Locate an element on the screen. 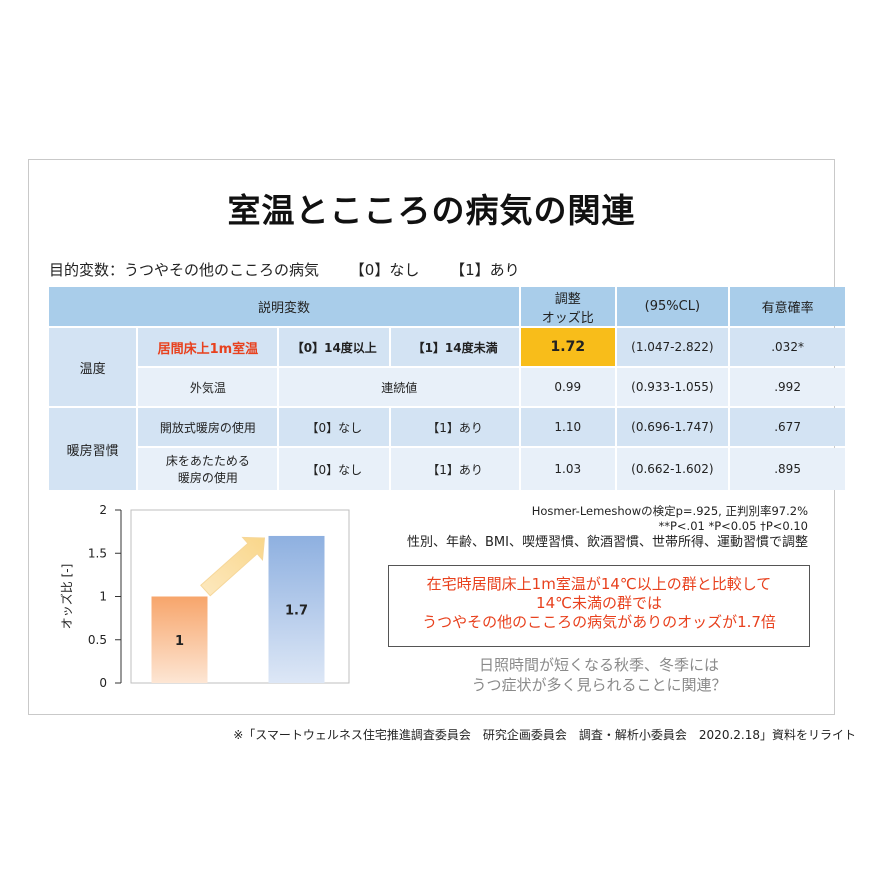  objective-variable: 目的変数：うつやその他のこころの病気 【0】なし 【1】あり is located at coordinates (297, 269).